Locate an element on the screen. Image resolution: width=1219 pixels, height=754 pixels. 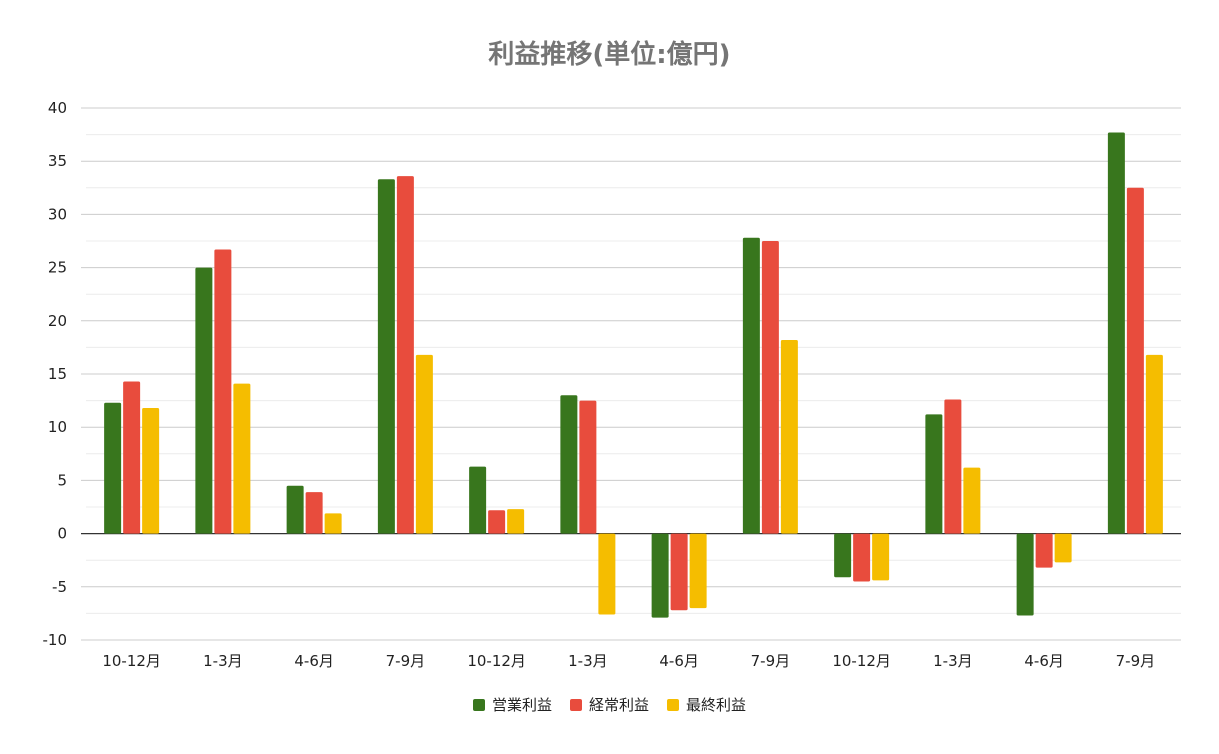
bar-経常利益-5 is located at coordinates (588, 467).